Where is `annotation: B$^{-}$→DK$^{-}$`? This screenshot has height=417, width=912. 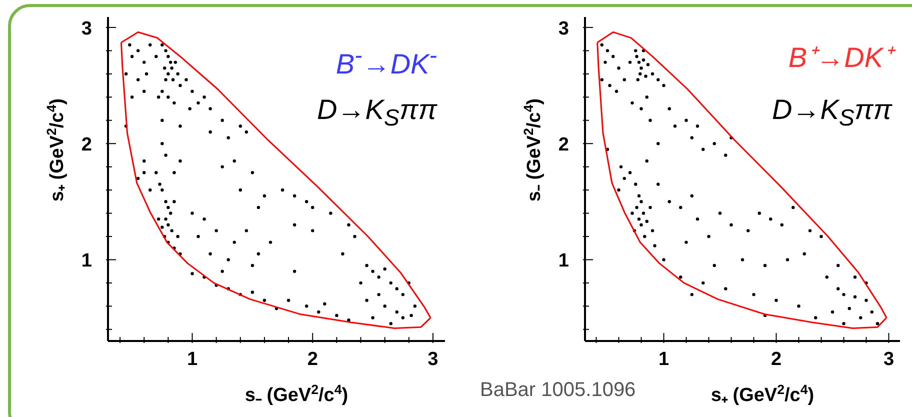 annotation: B$^{-}$→DK$^{-}$ is located at coordinates (386, 61).